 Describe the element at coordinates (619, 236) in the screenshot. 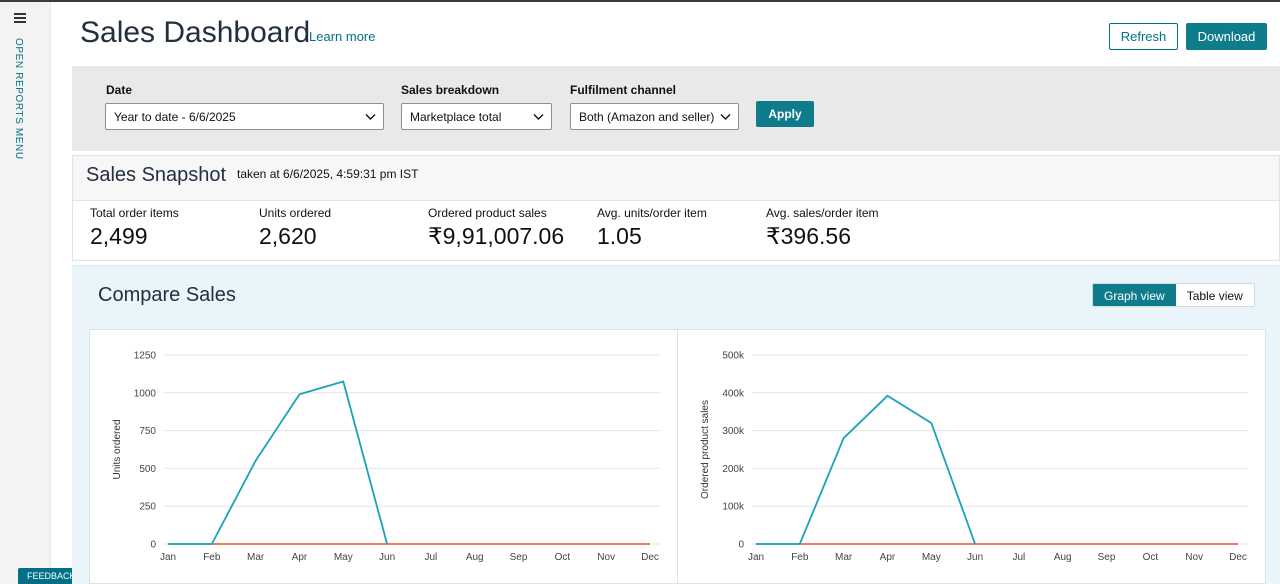

I see `metric-value: 1.05` at that location.